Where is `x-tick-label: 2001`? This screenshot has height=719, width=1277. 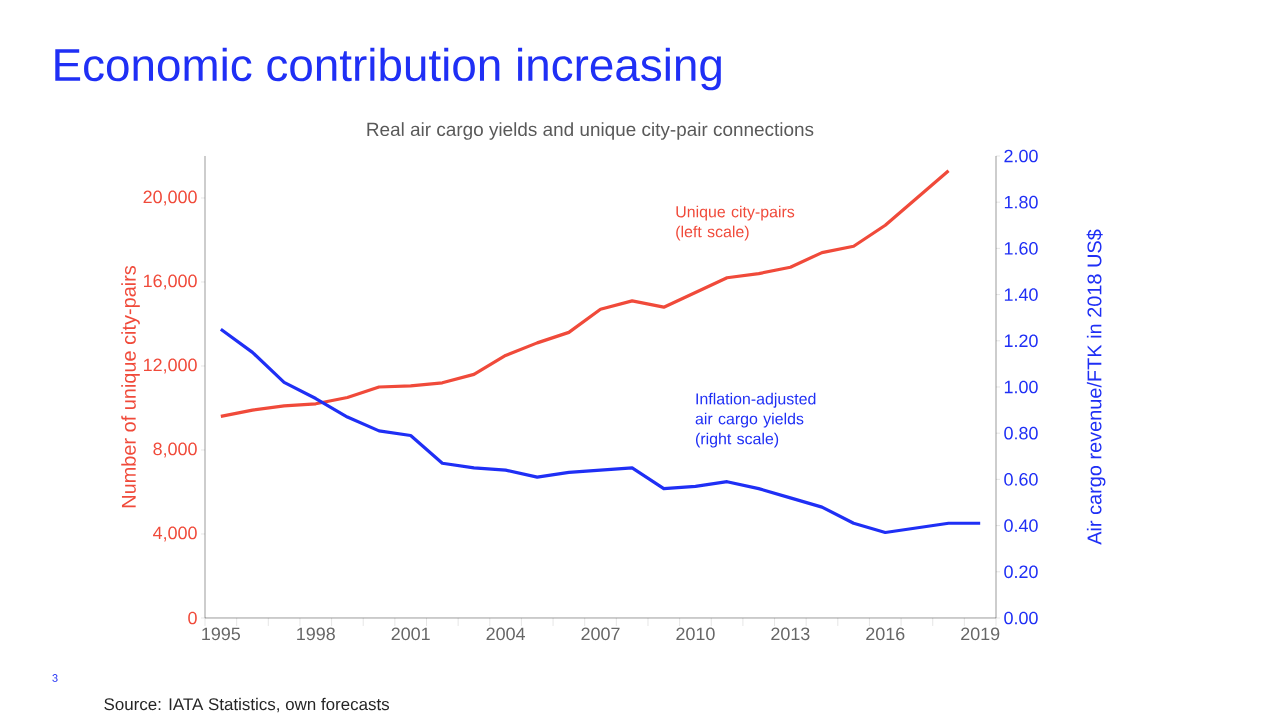 x-tick-label: 2001 is located at coordinates (410, 634).